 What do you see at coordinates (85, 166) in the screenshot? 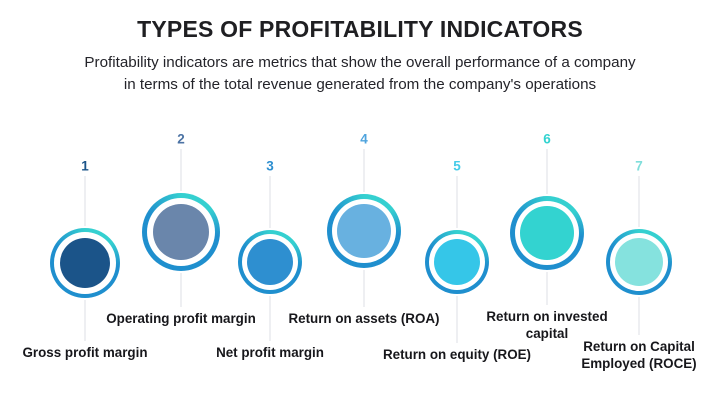
I see `indicator-number: 1` at bounding box center [85, 166].